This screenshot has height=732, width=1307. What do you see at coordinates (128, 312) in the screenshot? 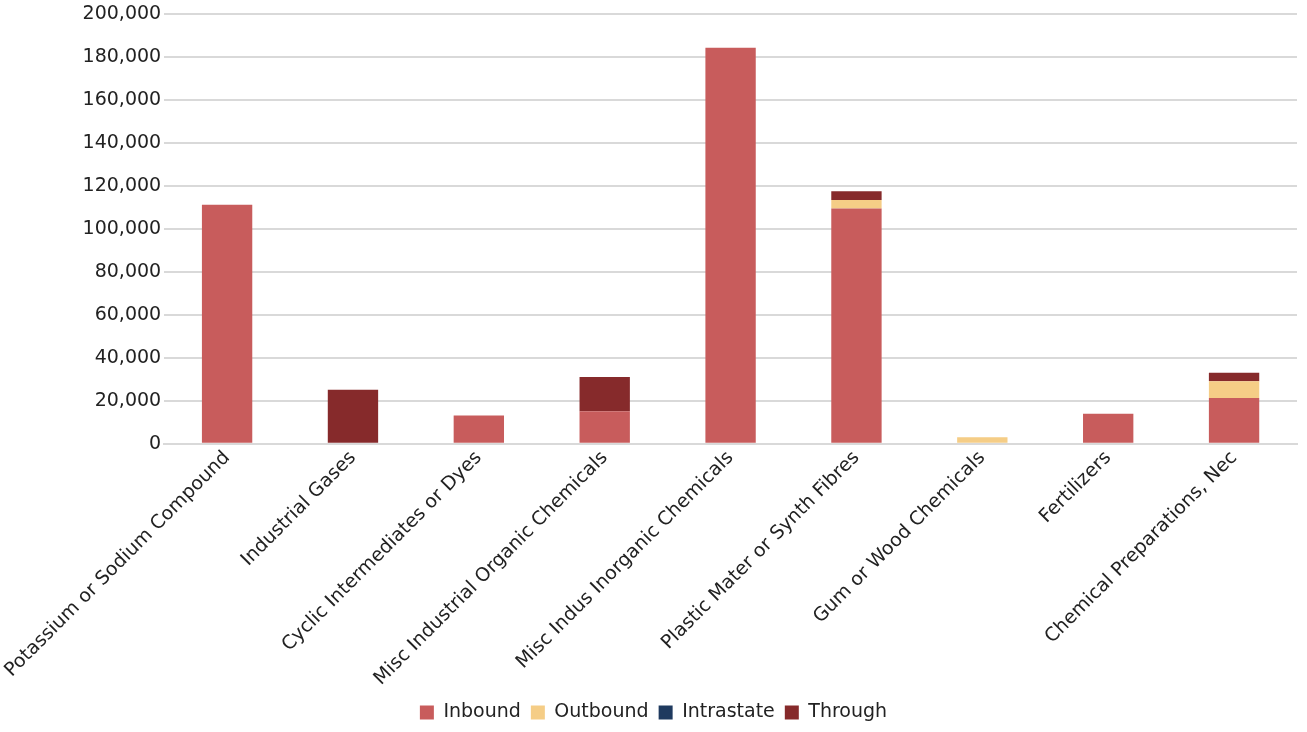
I see `y-tick-label: 60,000` at bounding box center [128, 312].